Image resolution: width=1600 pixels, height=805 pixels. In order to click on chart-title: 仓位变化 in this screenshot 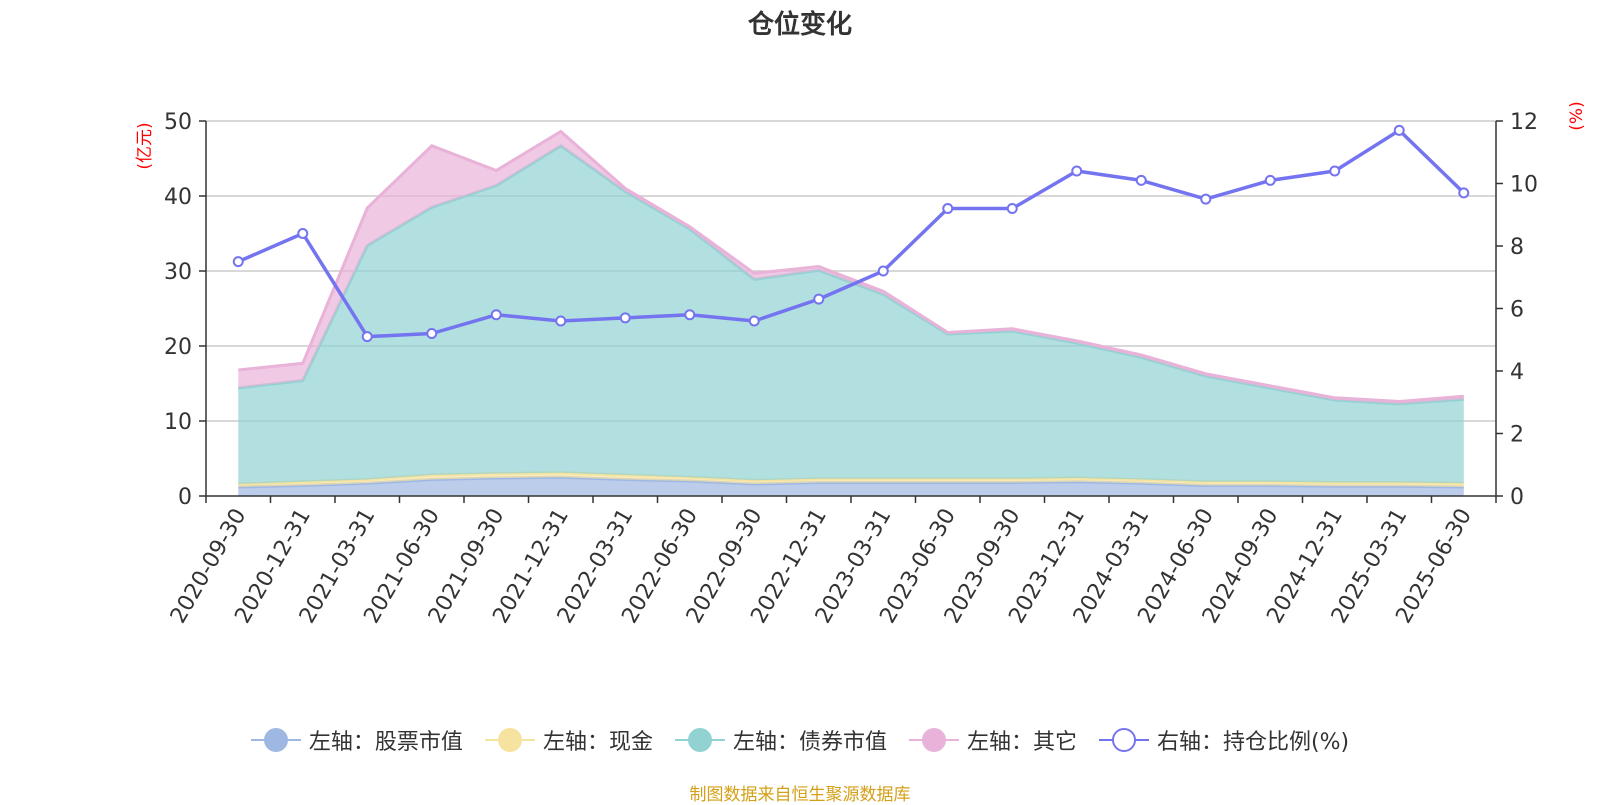, I will do `click(799, 25)`.